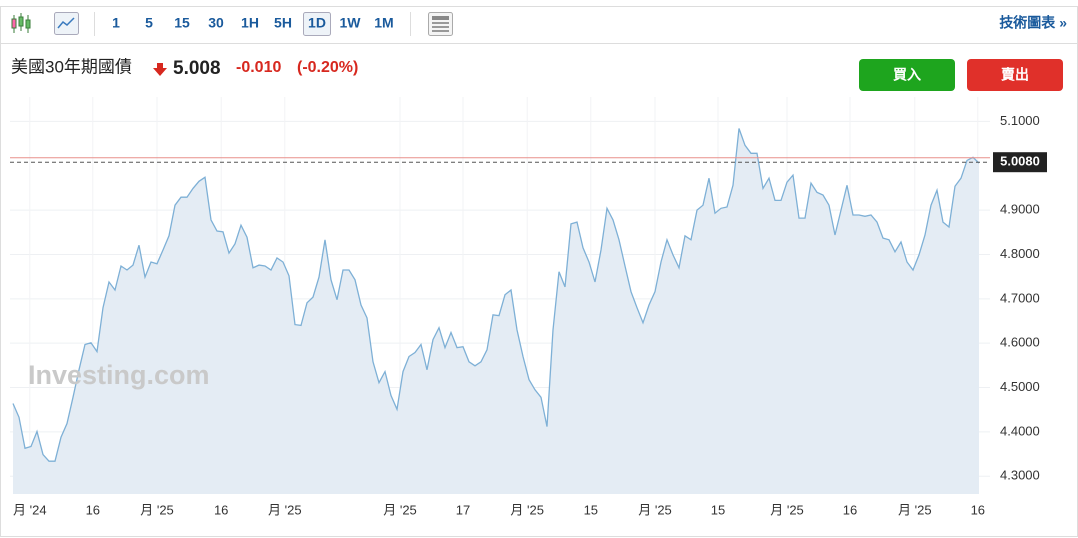 The height and width of the screenshot is (538, 1078). What do you see at coordinates (119, 375) in the screenshot?
I see `watermark: Investing.com` at bounding box center [119, 375].